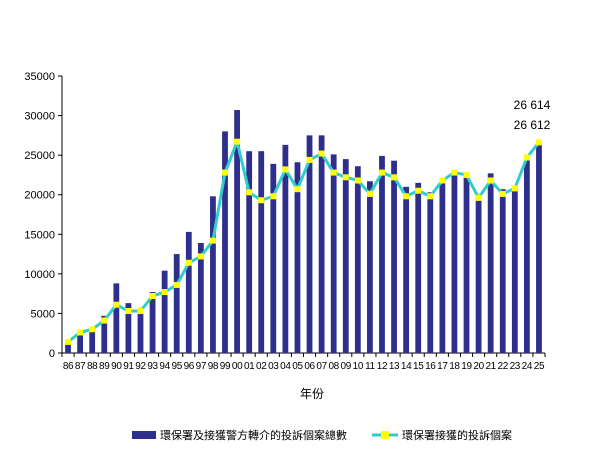 The height and width of the screenshot is (451, 600). Describe the element at coordinates (490, 366) in the screenshot. I see `x-tick-label: 21` at that location.